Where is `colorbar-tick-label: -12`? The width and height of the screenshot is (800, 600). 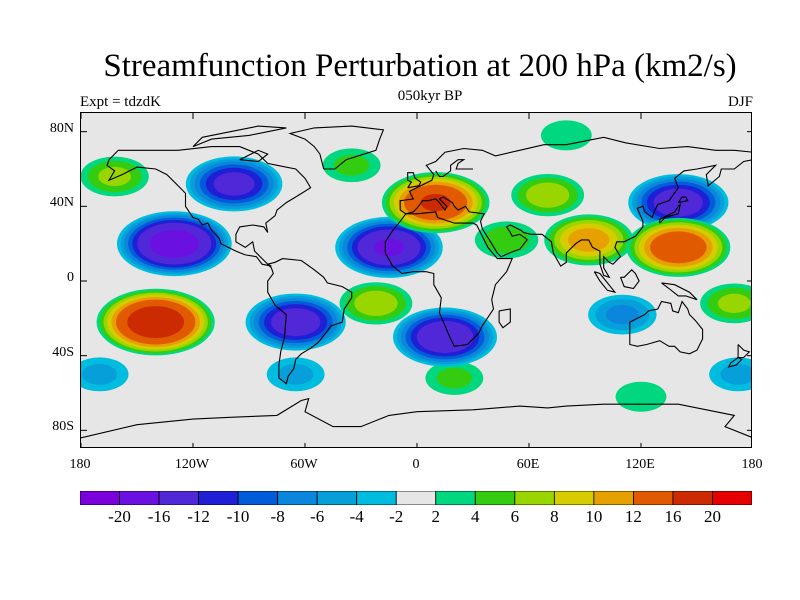 colorbar-tick-label: -12 is located at coordinates (198, 516).